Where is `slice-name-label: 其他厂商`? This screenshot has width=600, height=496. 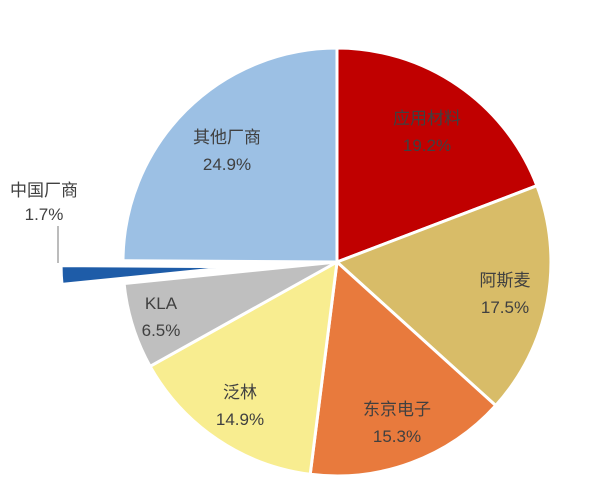
slice-name-label: 其他厂商 is located at coordinates (227, 137).